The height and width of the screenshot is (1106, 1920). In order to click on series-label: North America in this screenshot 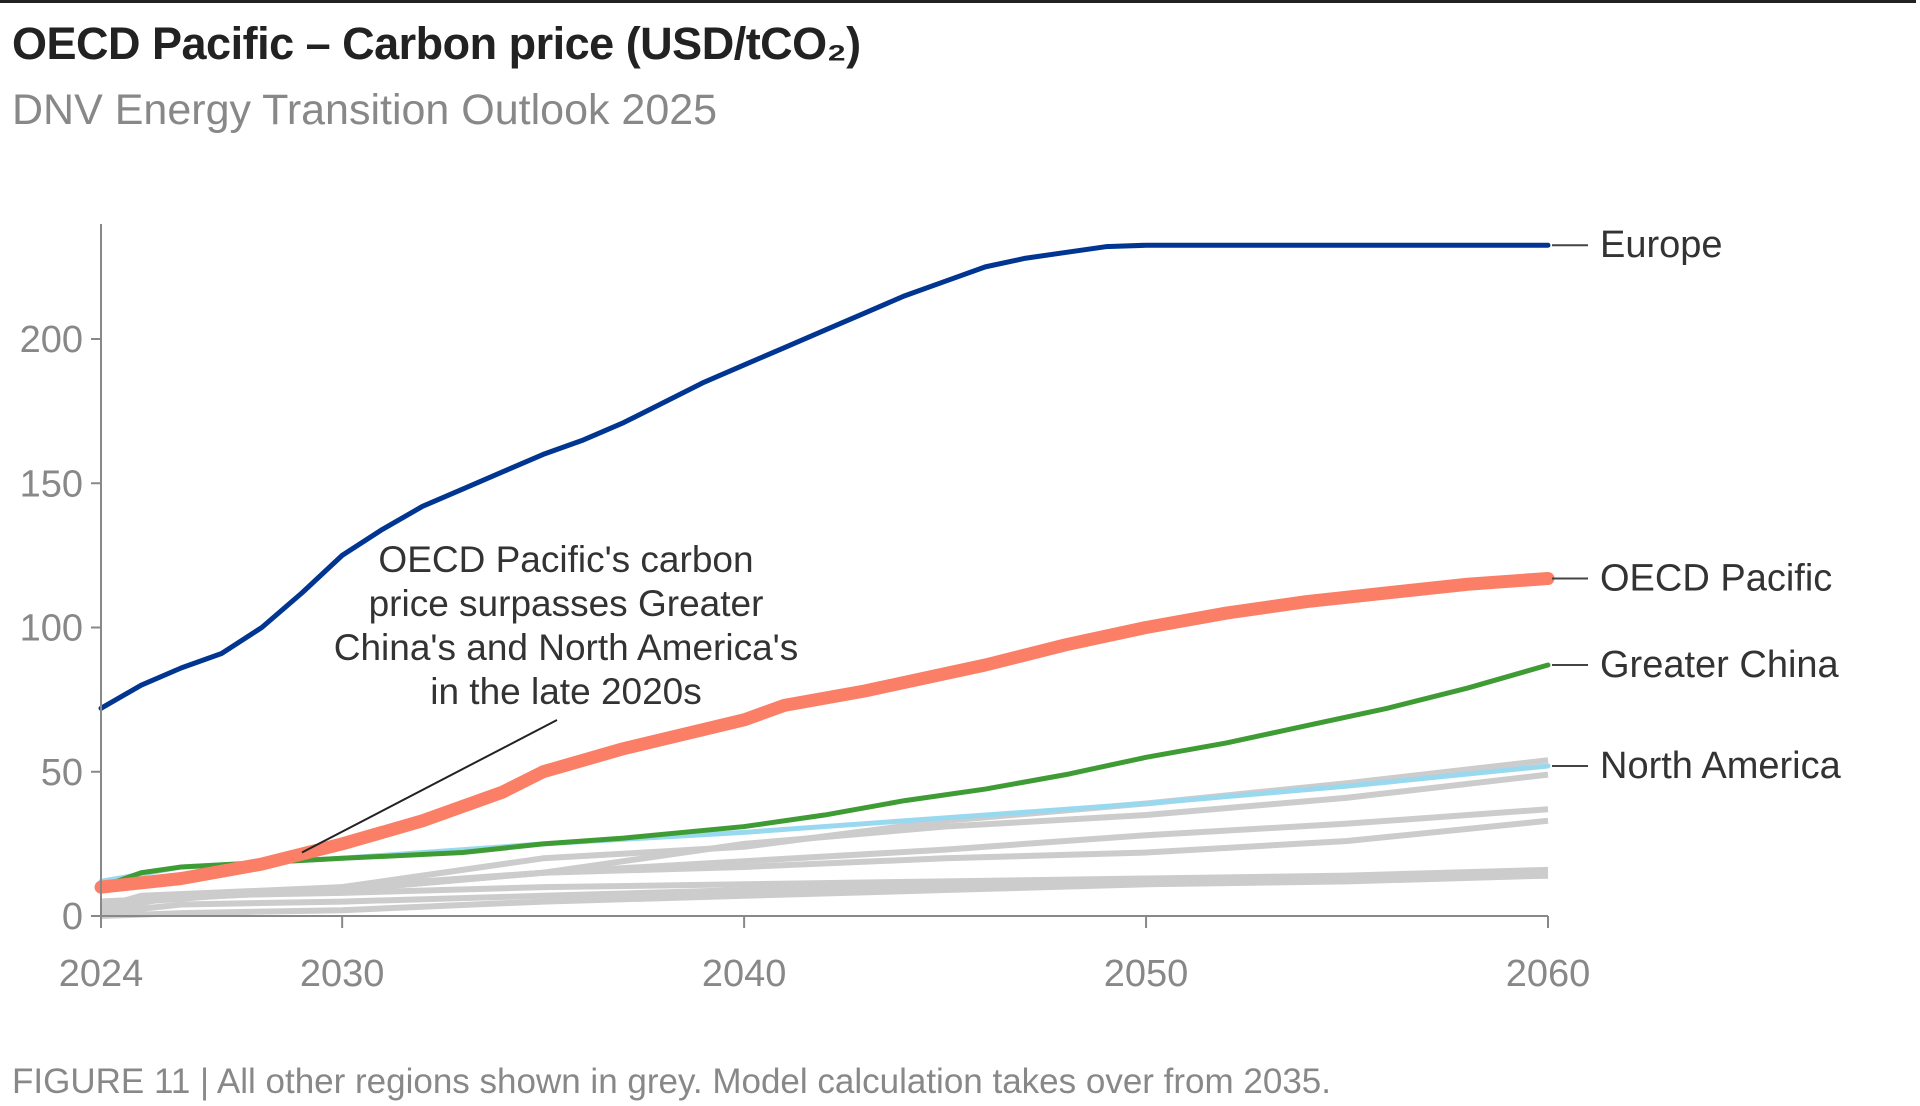, I will do `click(1721, 766)`.